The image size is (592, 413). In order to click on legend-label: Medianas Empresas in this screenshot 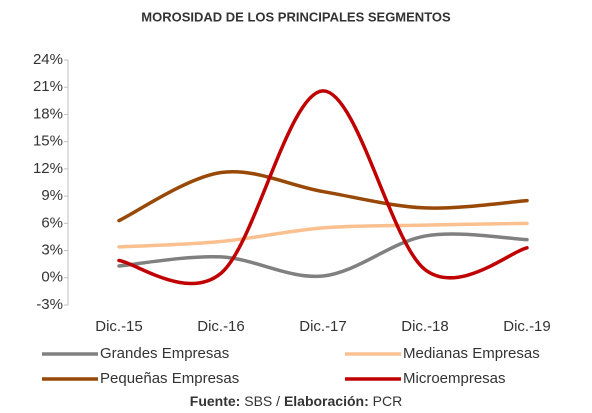, I will do `click(471, 353)`.